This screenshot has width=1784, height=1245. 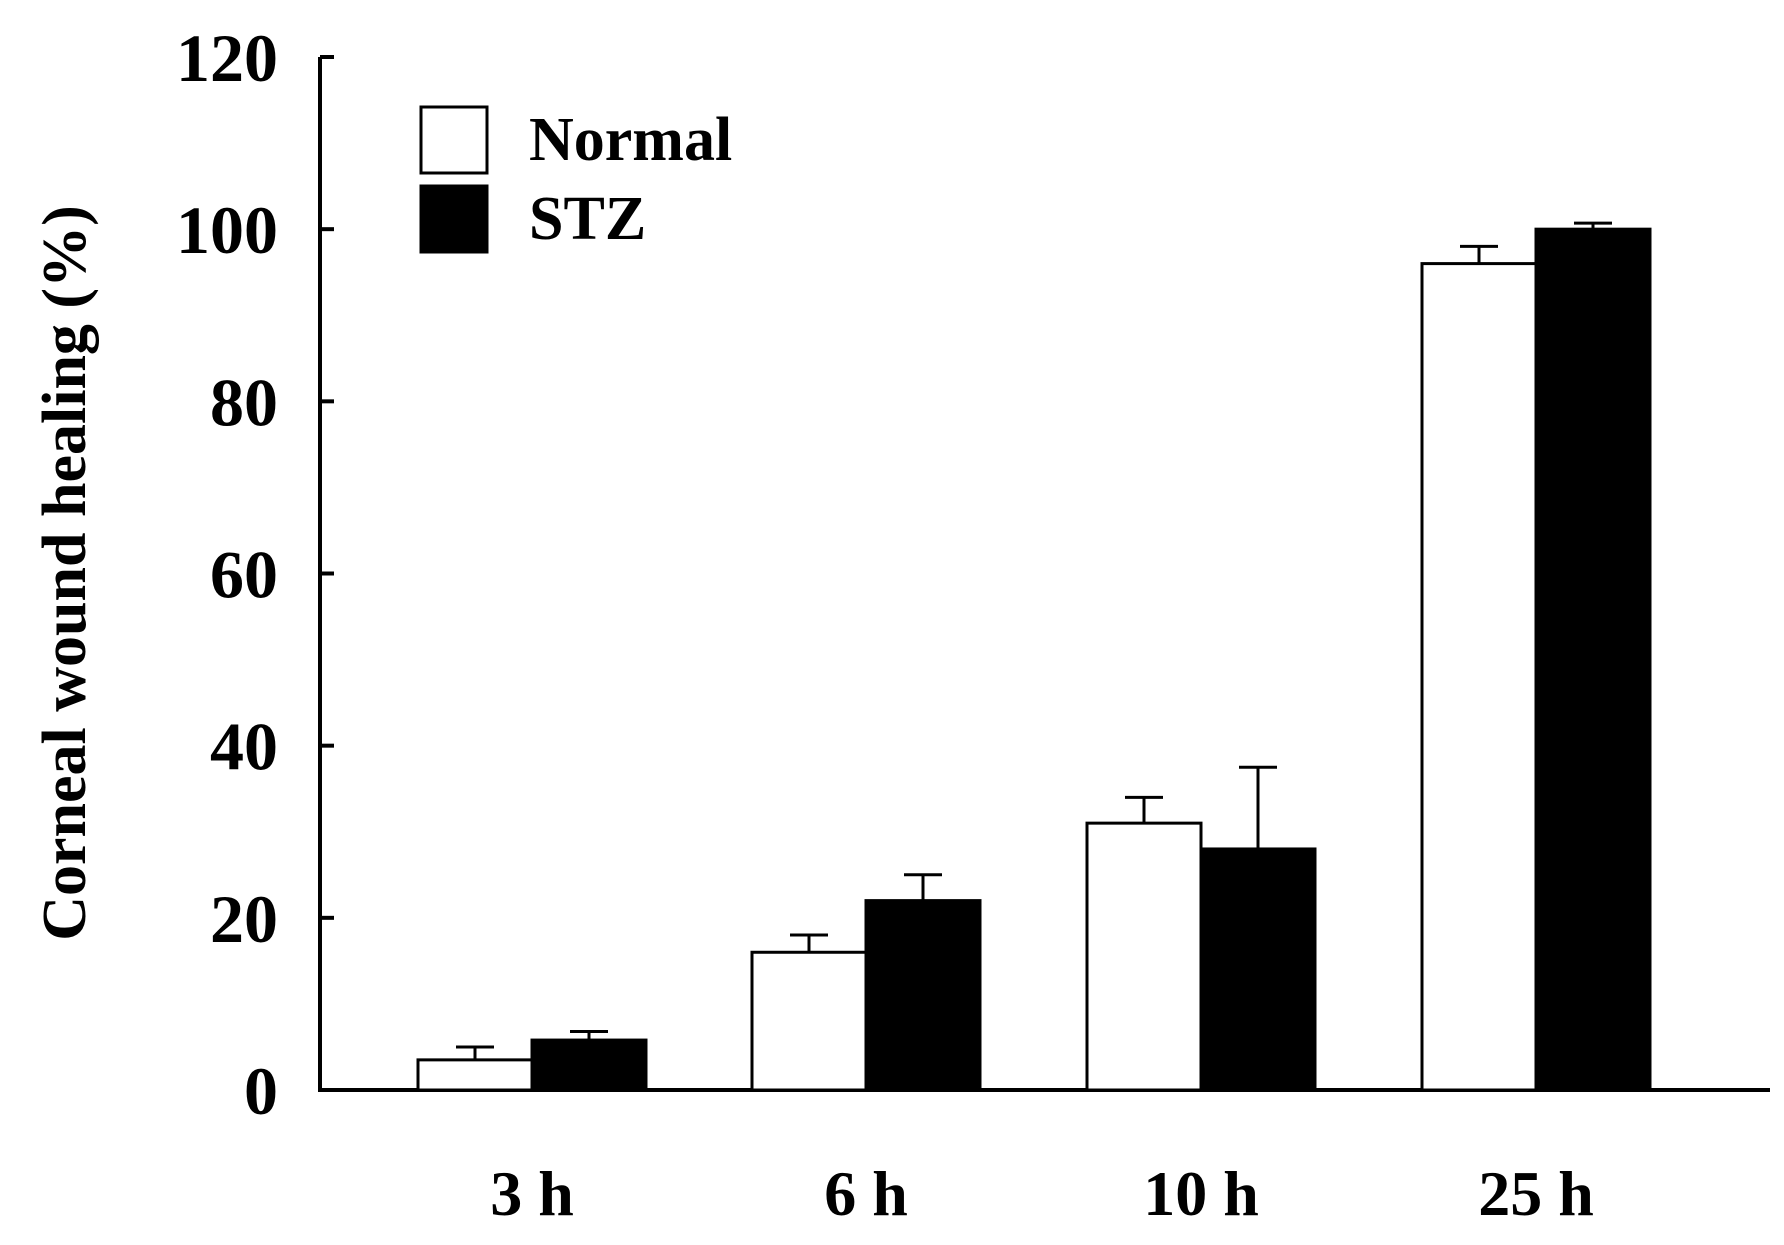 What do you see at coordinates (866, 1193) in the screenshot?
I see `x-category-label: 6 h` at bounding box center [866, 1193].